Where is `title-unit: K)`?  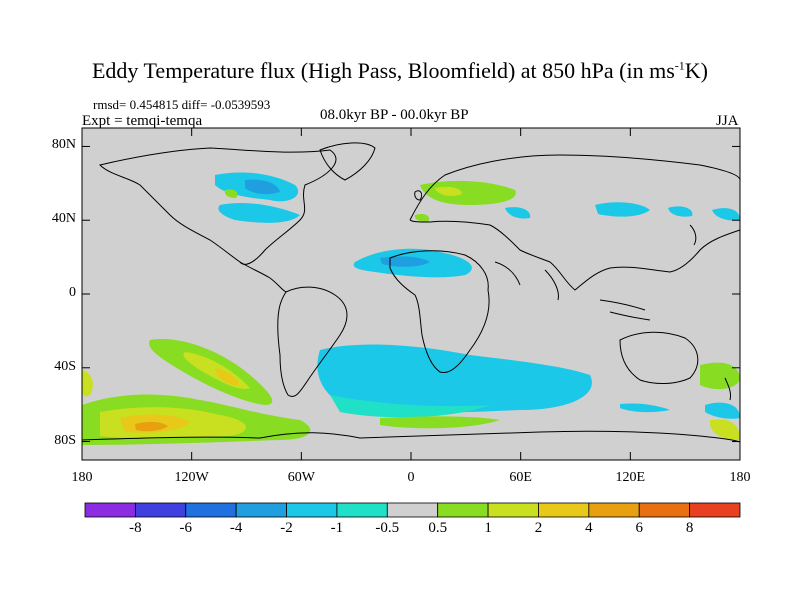
title-unit: K) is located at coordinates (696, 70).